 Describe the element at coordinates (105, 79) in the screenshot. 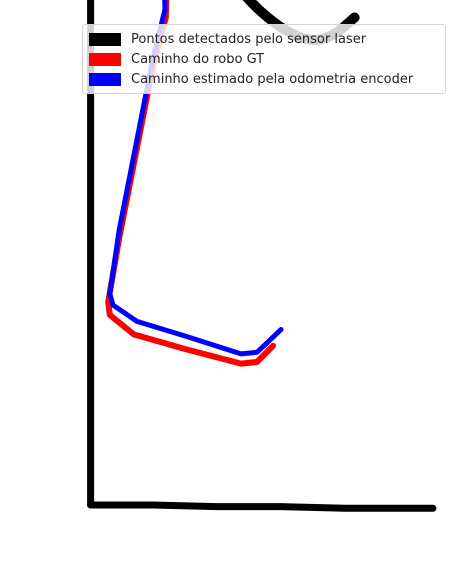

I see `legend-swatch-odometry` at that location.